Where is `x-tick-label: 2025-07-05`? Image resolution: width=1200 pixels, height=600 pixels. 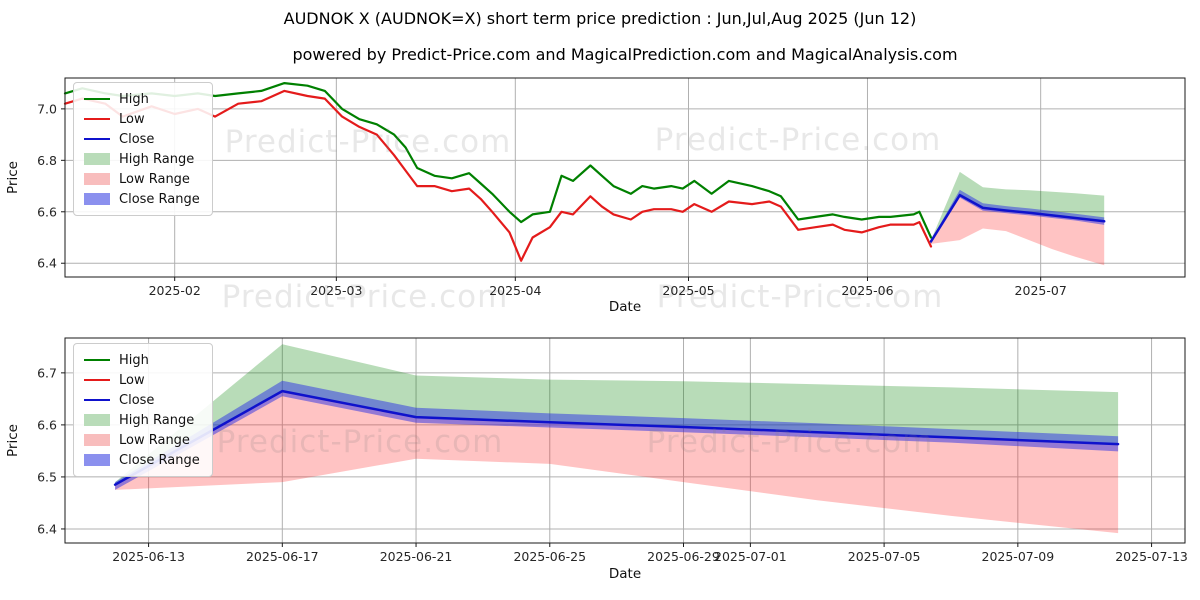 x-tick-label: 2025-07-05 is located at coordinates (884, 556).